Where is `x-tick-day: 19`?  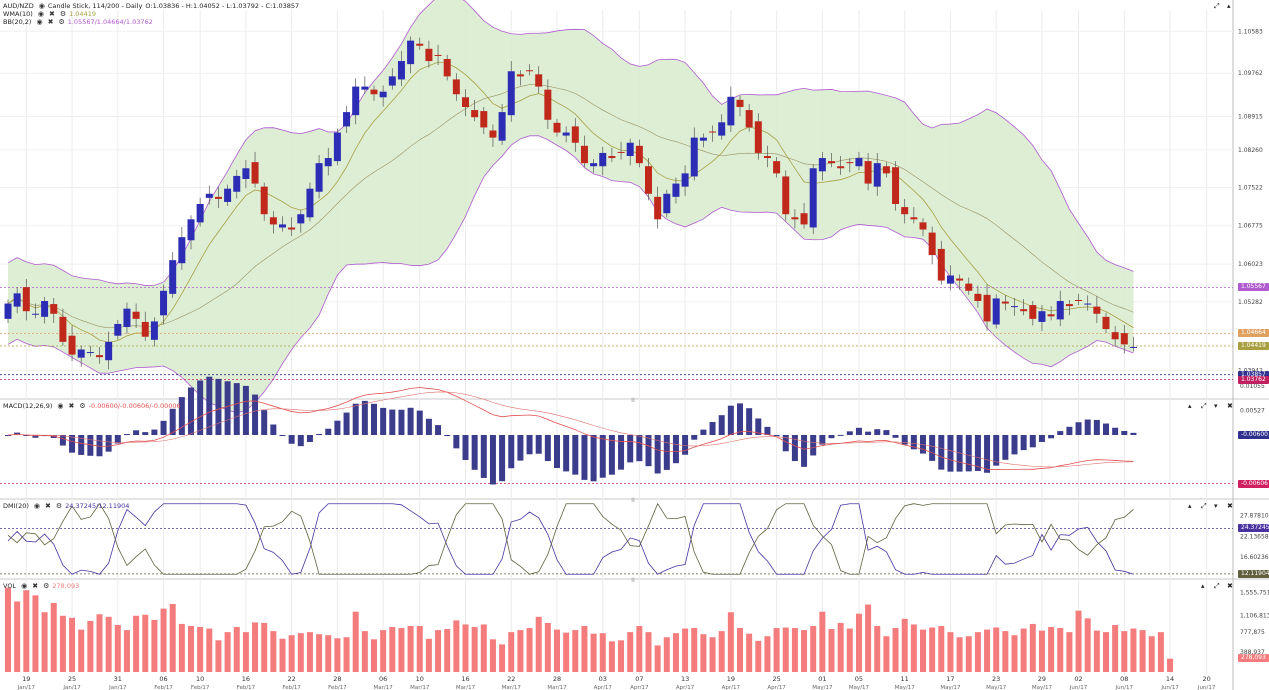
x-tick-day: 19 is located at coordinates (26, 679).